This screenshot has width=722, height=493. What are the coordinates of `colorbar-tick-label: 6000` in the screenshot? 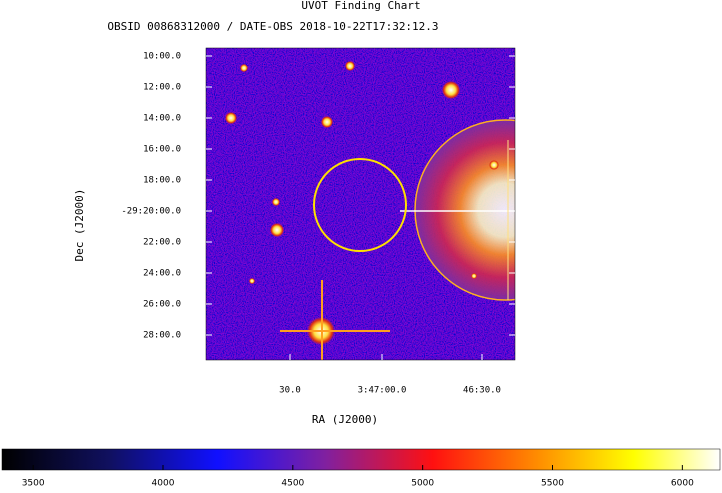 It's located at (682, 484).